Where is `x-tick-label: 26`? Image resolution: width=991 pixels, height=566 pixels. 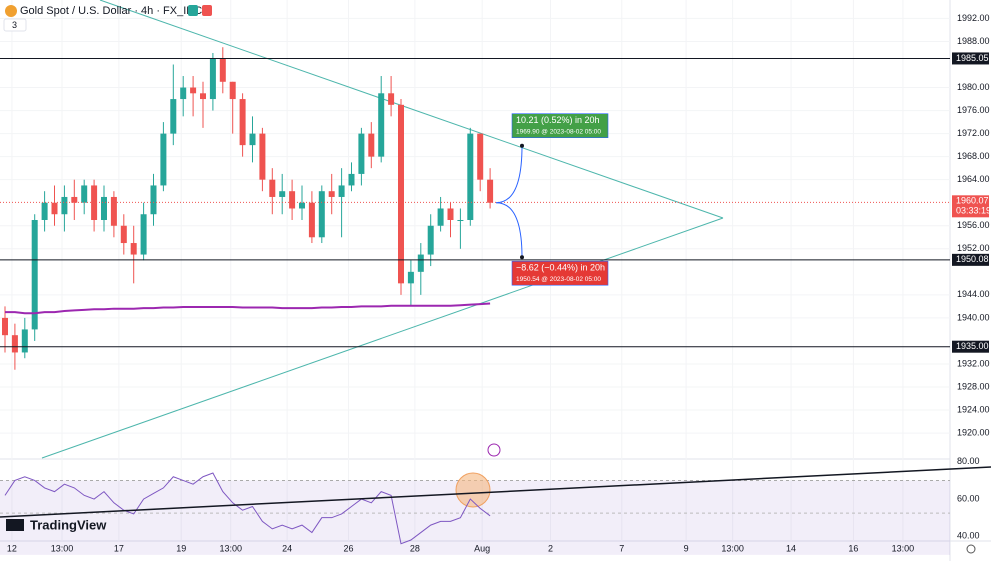
x-tick-label: 26 is located at coordinates (349, 548).